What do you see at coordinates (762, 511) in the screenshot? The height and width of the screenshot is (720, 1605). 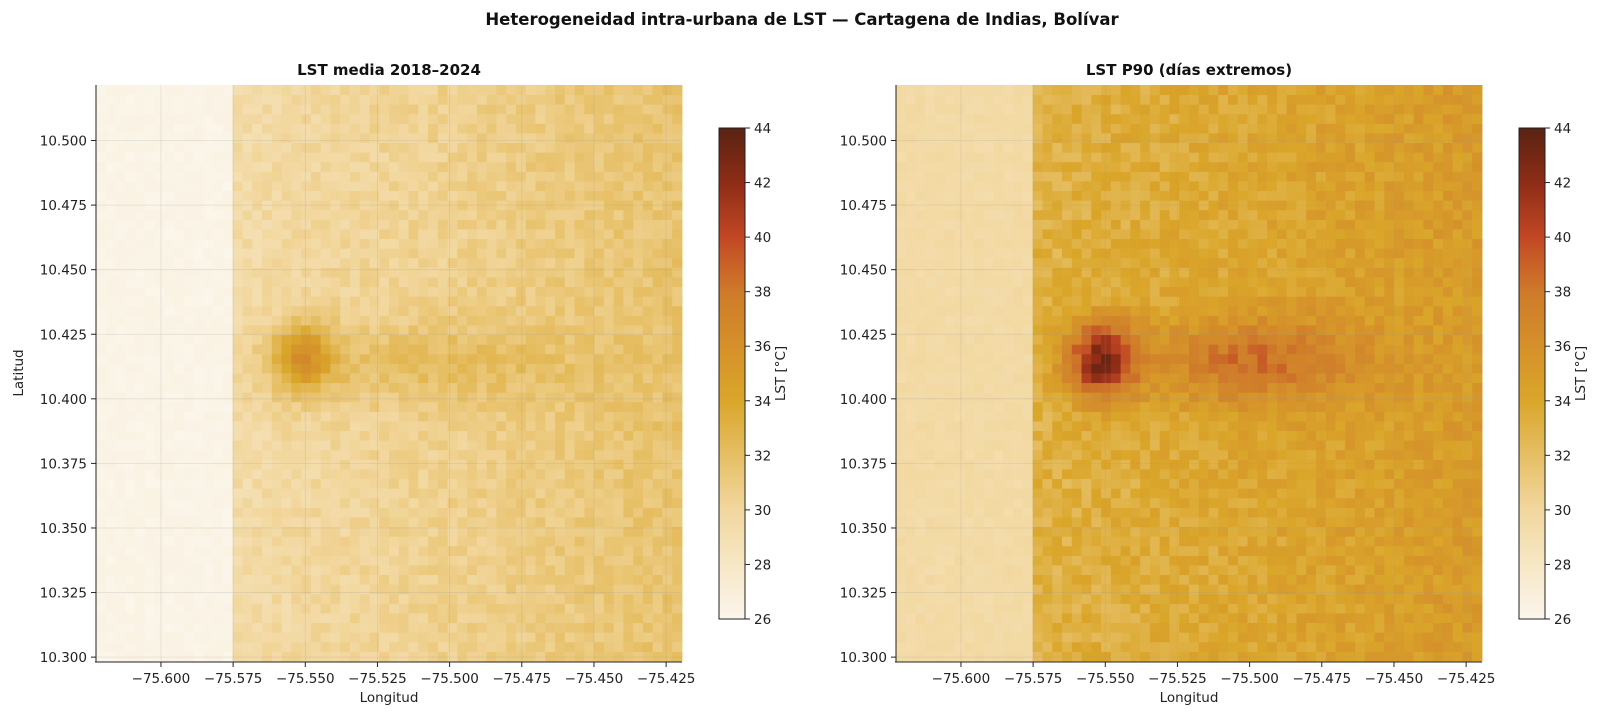 I see `colorbar-tick-label: 30` at bounding box center [762, 511].